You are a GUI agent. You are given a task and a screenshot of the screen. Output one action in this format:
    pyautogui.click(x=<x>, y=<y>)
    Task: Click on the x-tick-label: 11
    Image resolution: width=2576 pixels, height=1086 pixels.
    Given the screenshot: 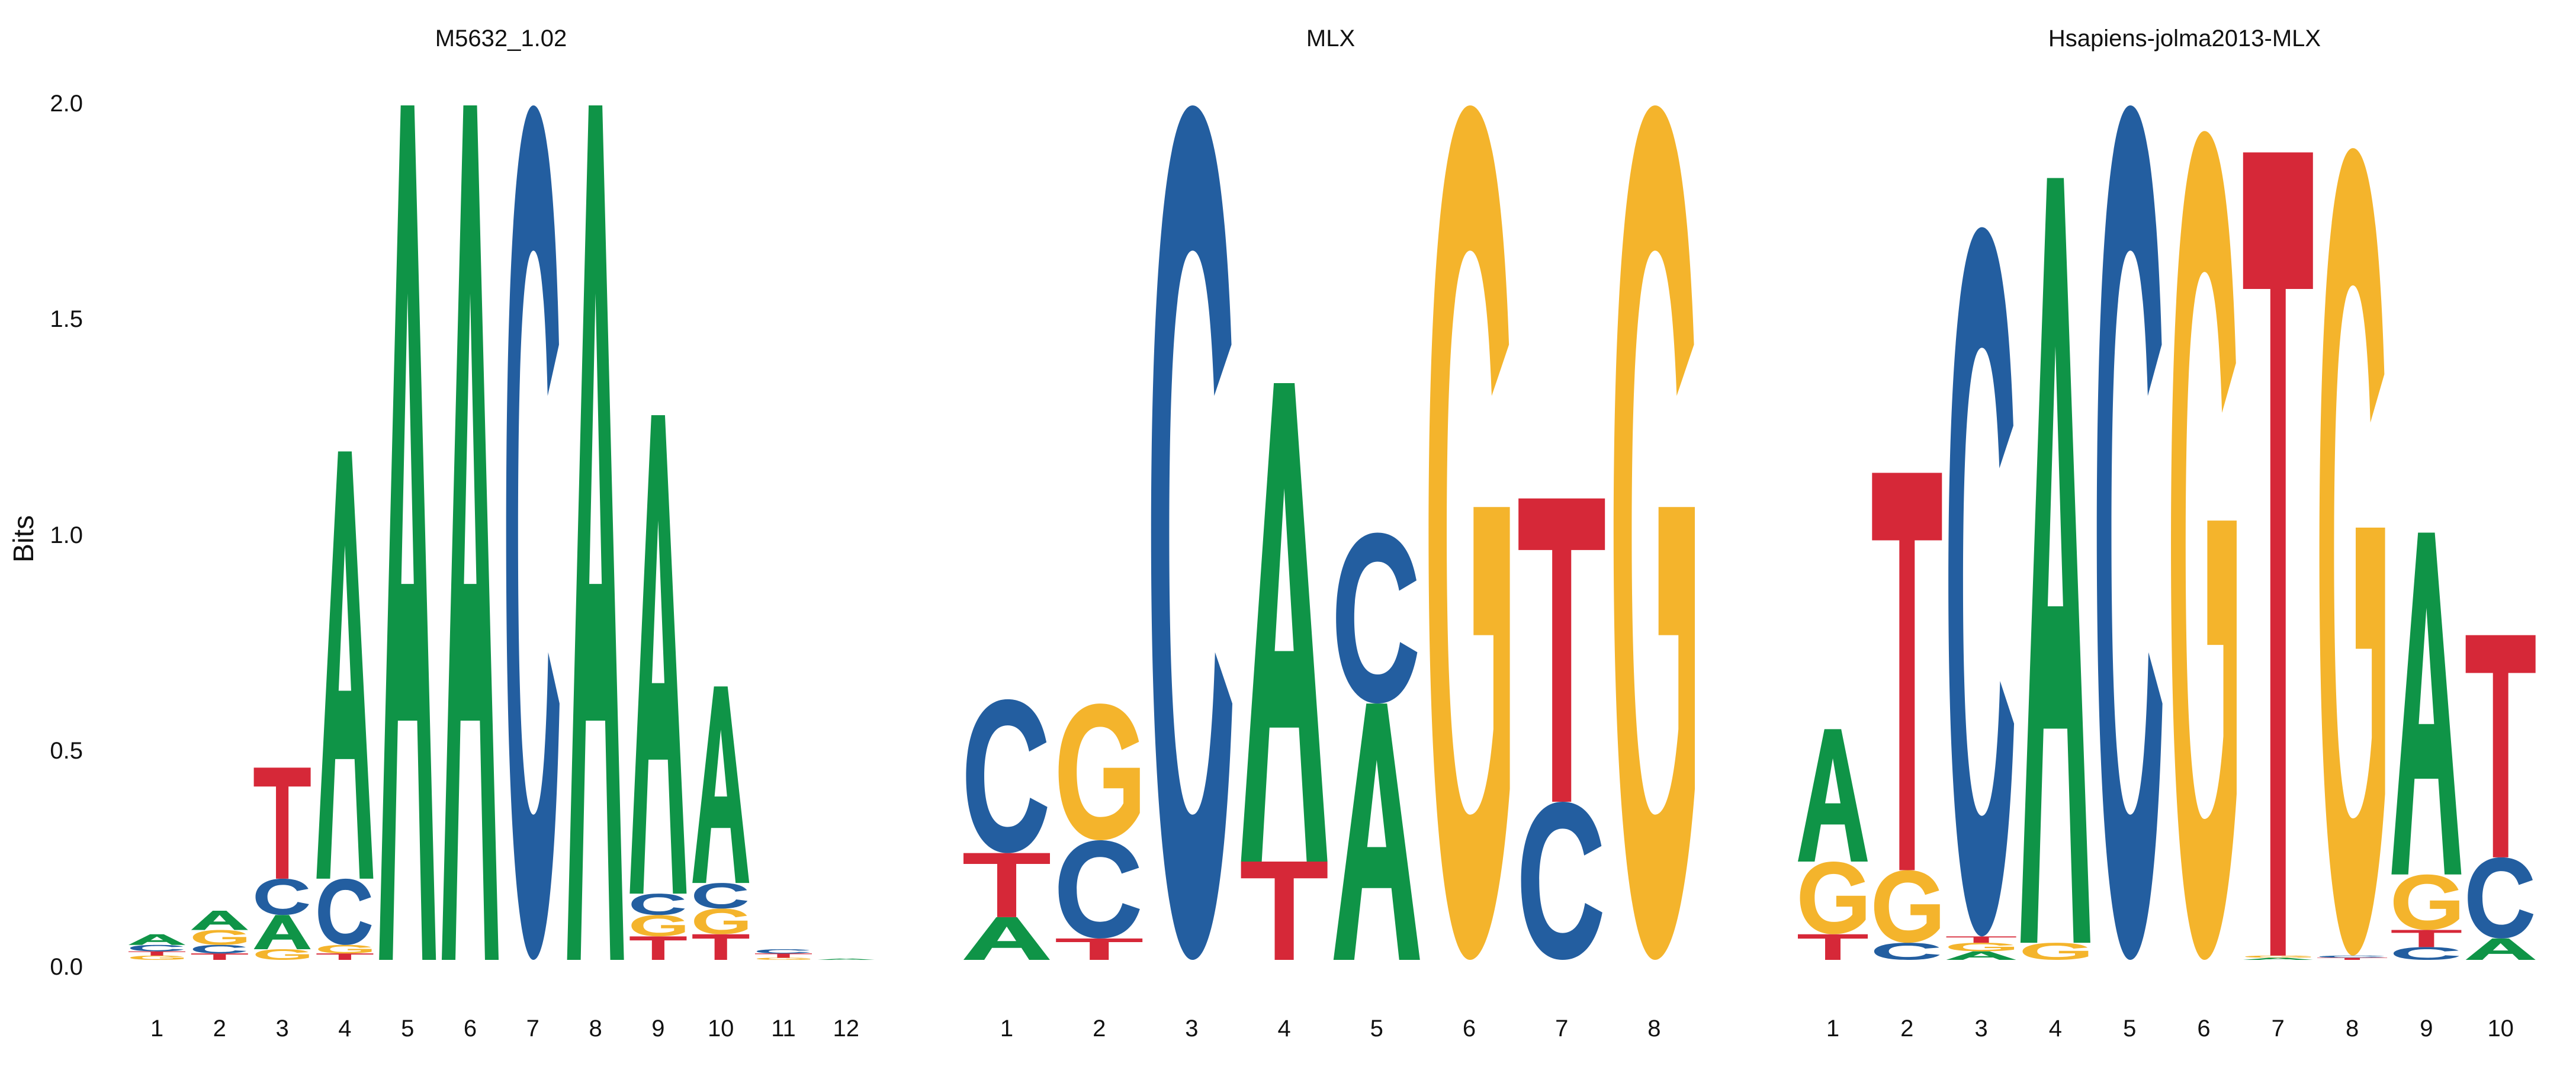 What is the action you would take?
    pyautogui.click(x=783, y=1029)
    